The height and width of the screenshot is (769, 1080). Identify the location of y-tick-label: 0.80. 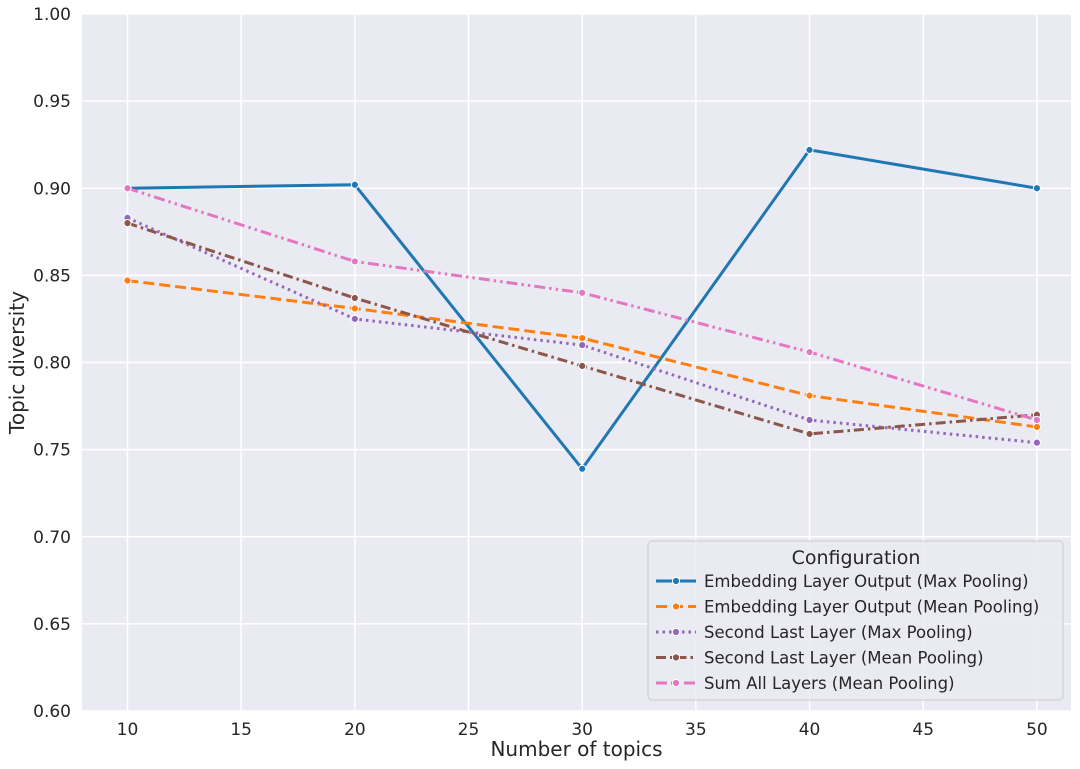
(52, 364).